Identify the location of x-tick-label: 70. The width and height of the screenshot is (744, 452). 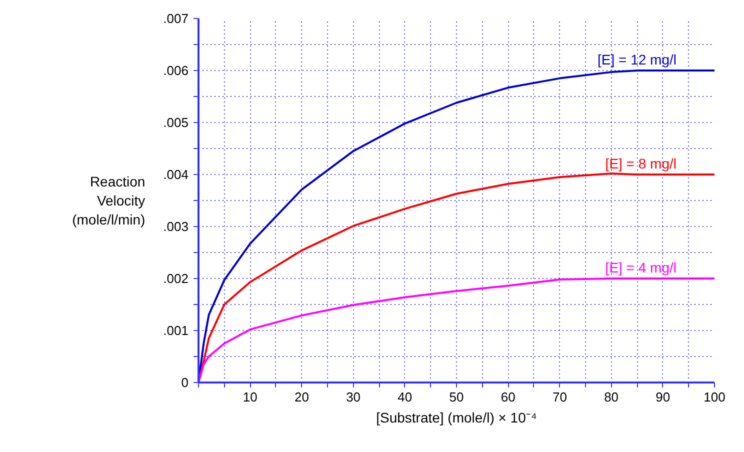
(559, 397).